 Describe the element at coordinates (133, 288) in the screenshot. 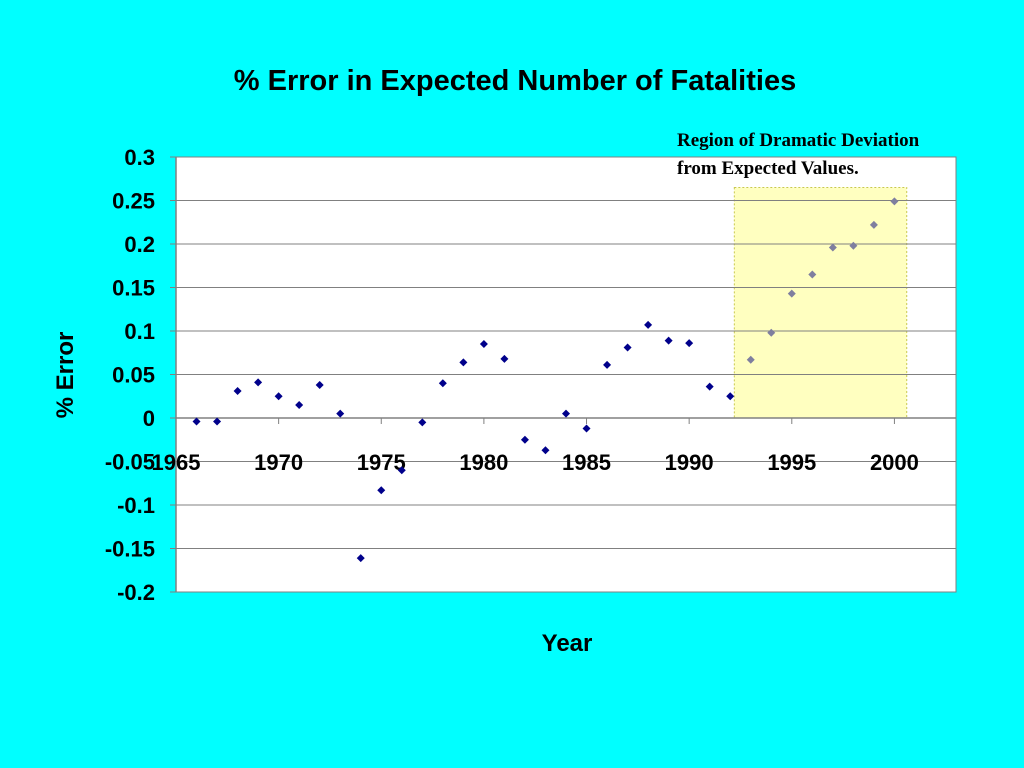

I see `y-tick-label: 0.15` at that location.